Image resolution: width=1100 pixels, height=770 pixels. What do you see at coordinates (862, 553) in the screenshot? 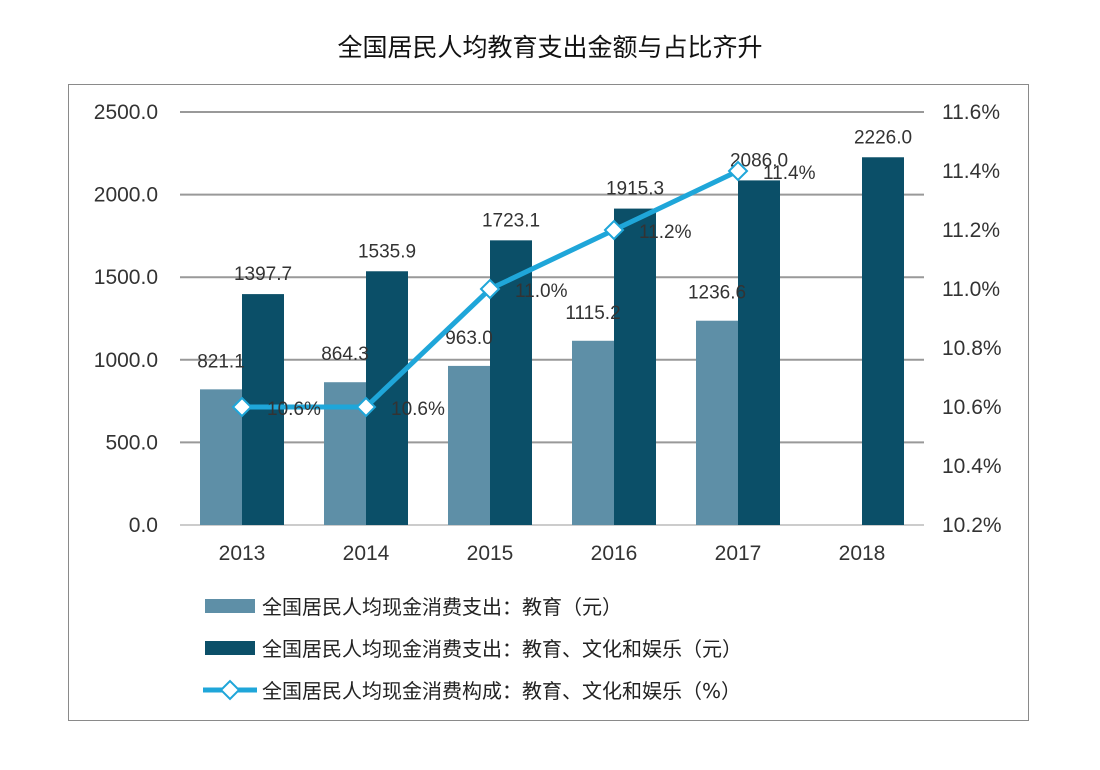
I see `x-tick: 2018` at bounding box center [862, 553].